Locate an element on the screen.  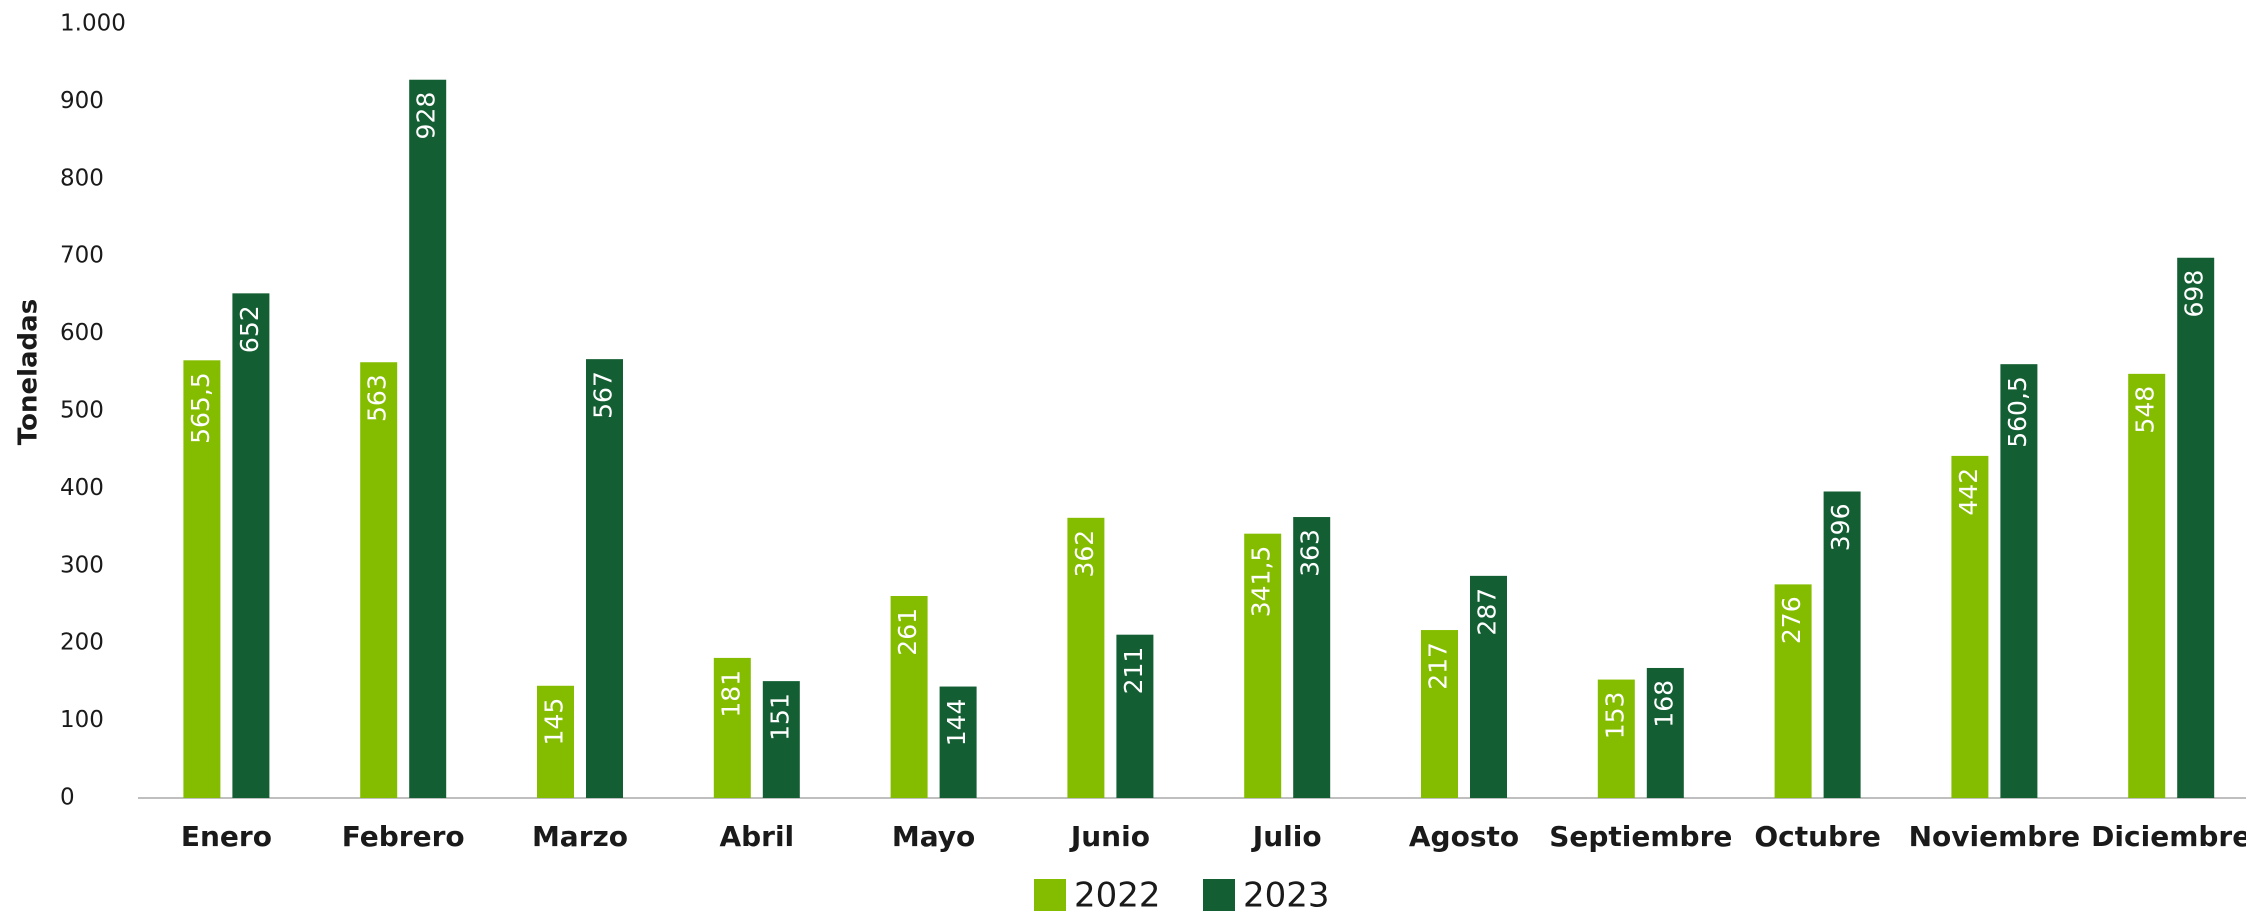
value-label: 567 is located at coordinates (603, 395).